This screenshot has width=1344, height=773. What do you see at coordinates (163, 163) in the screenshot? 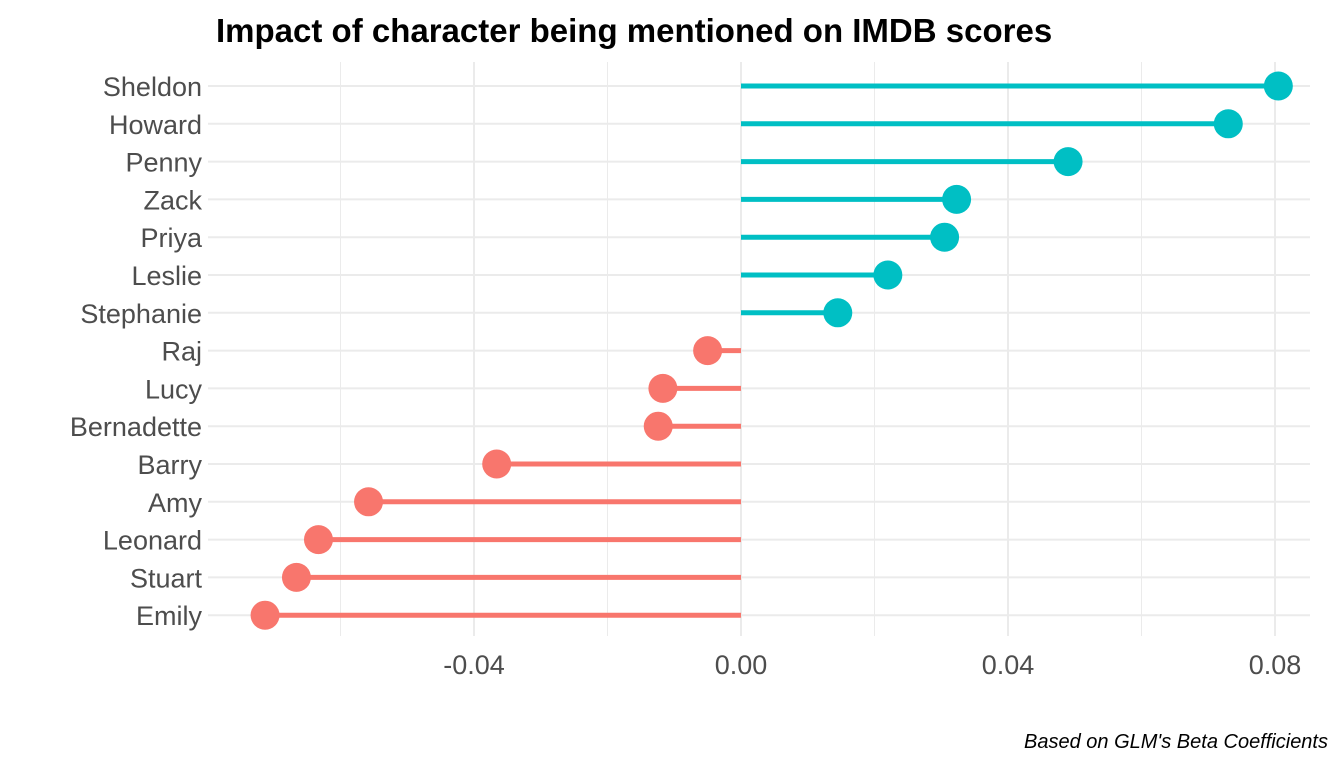
I see `y-tick-label: Penny` at bounding box center [163, 163].